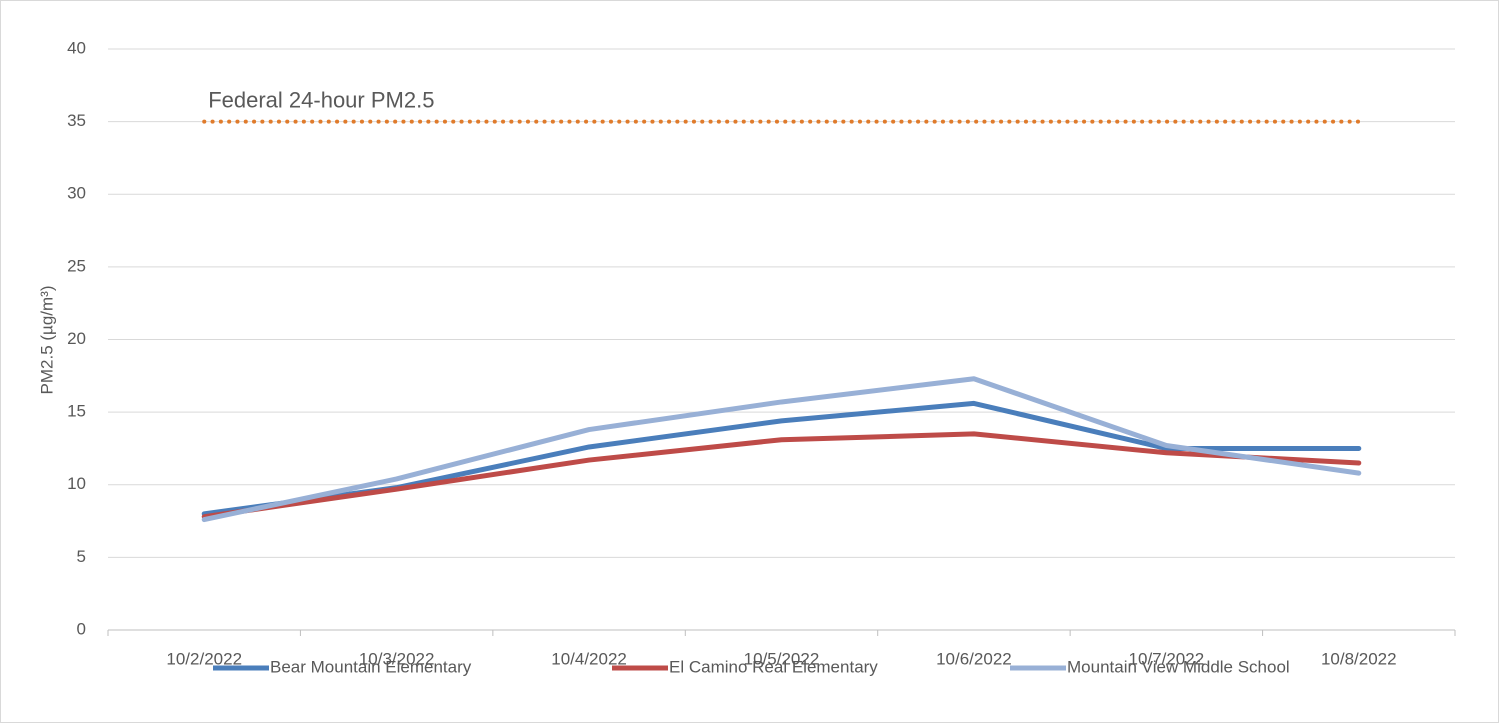 Image resolution: width=1499 pixels, height=723 pixels. Describe the element at coordinates (781, 475) in the screenshot. I see `series-line` at that location.